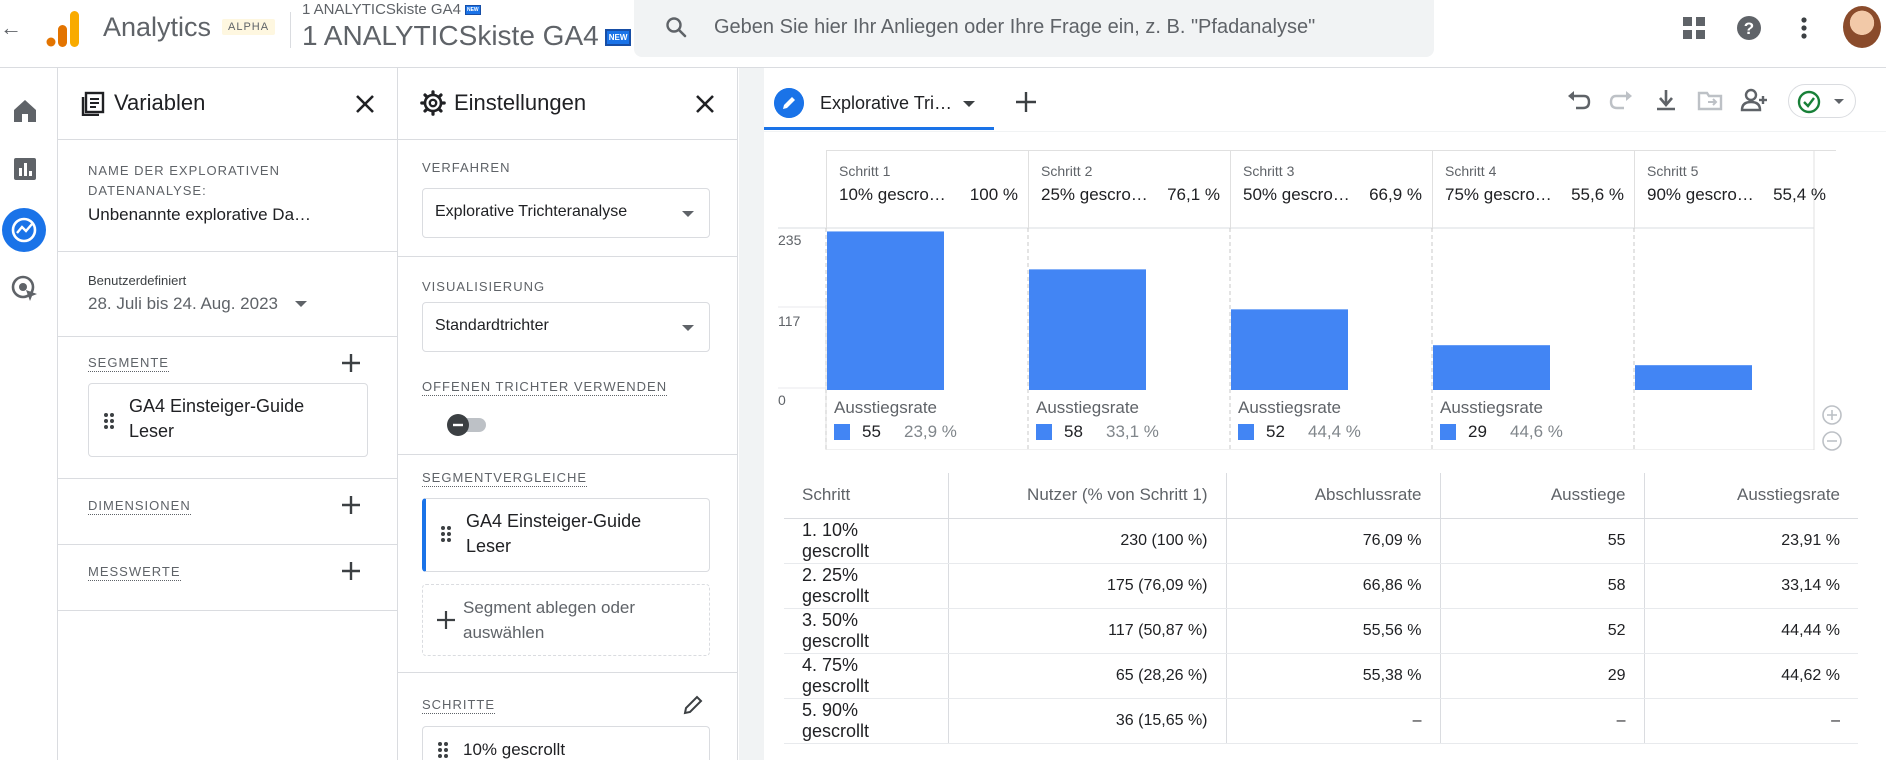 The width and height of the screenshot is (1886, 760). I want to click on step-percent: 76,1 %, so click(1193, 194).